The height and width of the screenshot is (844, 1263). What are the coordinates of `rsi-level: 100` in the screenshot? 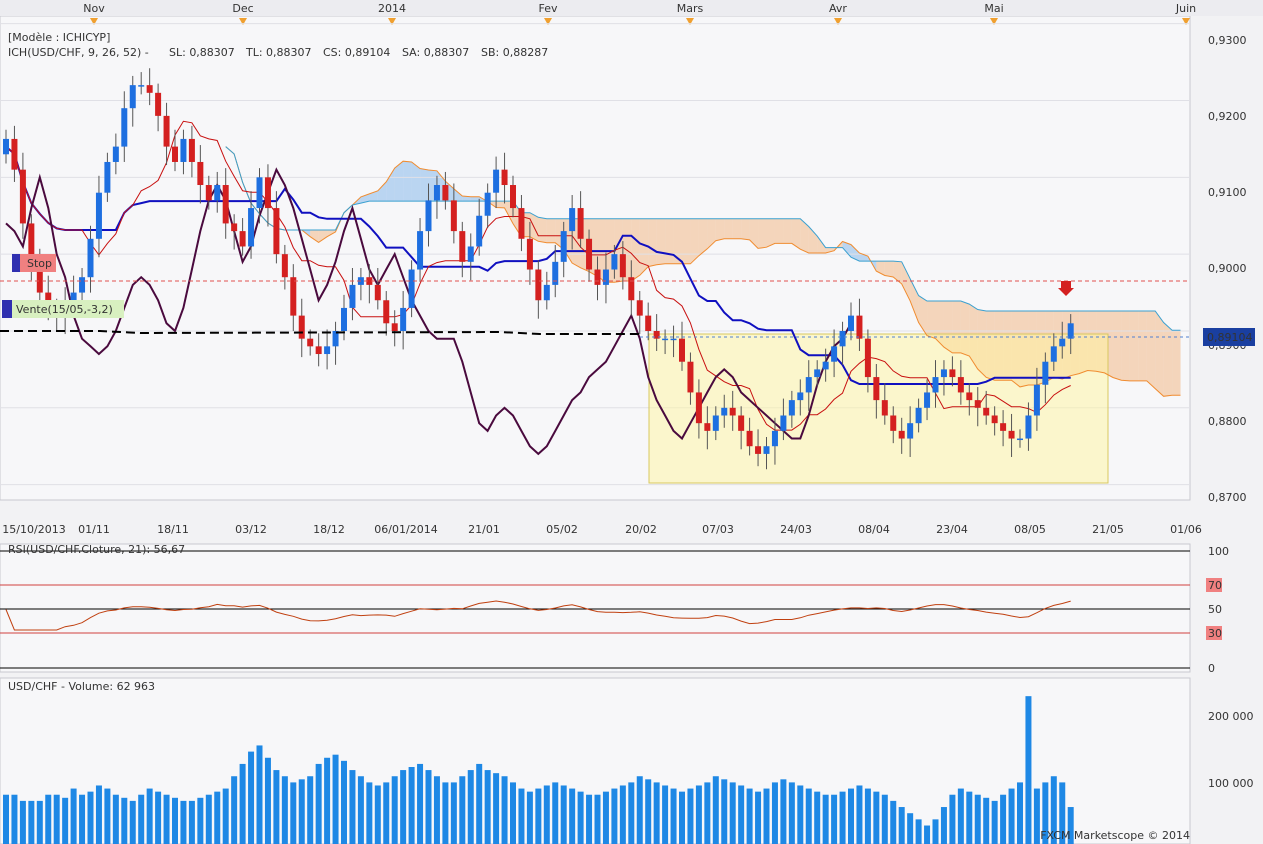 It's located at (1218, 551).